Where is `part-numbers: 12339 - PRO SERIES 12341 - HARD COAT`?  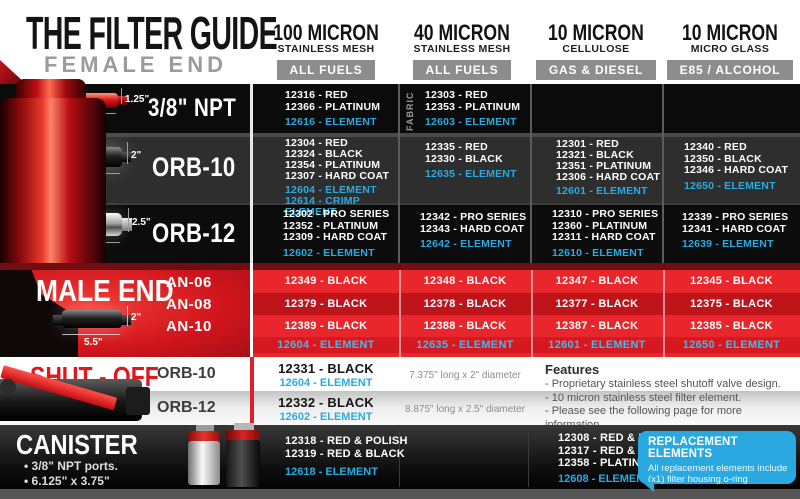
part-numbers: 12339 - PRO SERIES 12341 - HARD COAT is located at coordinates (735, 223).